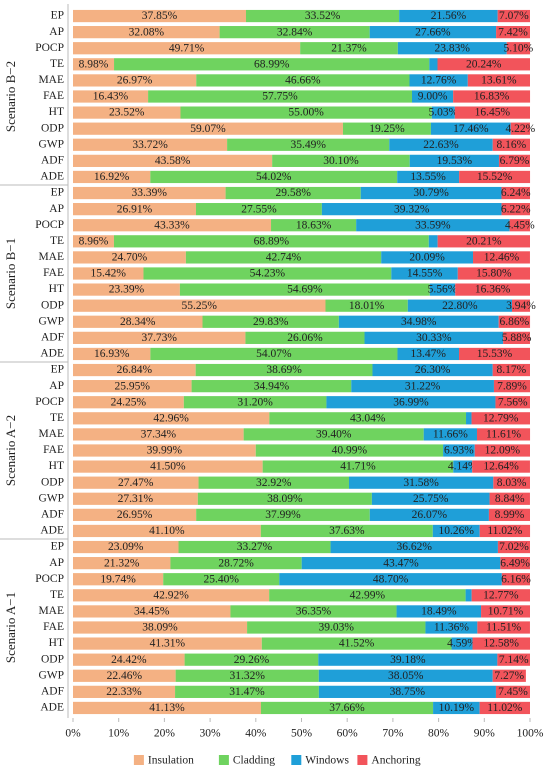 Image resolution: width=550 pixels, height=769 pixels. Describe the element at coordinates (223, 760) in the screenshot. I see `legend-swatch` at that location.